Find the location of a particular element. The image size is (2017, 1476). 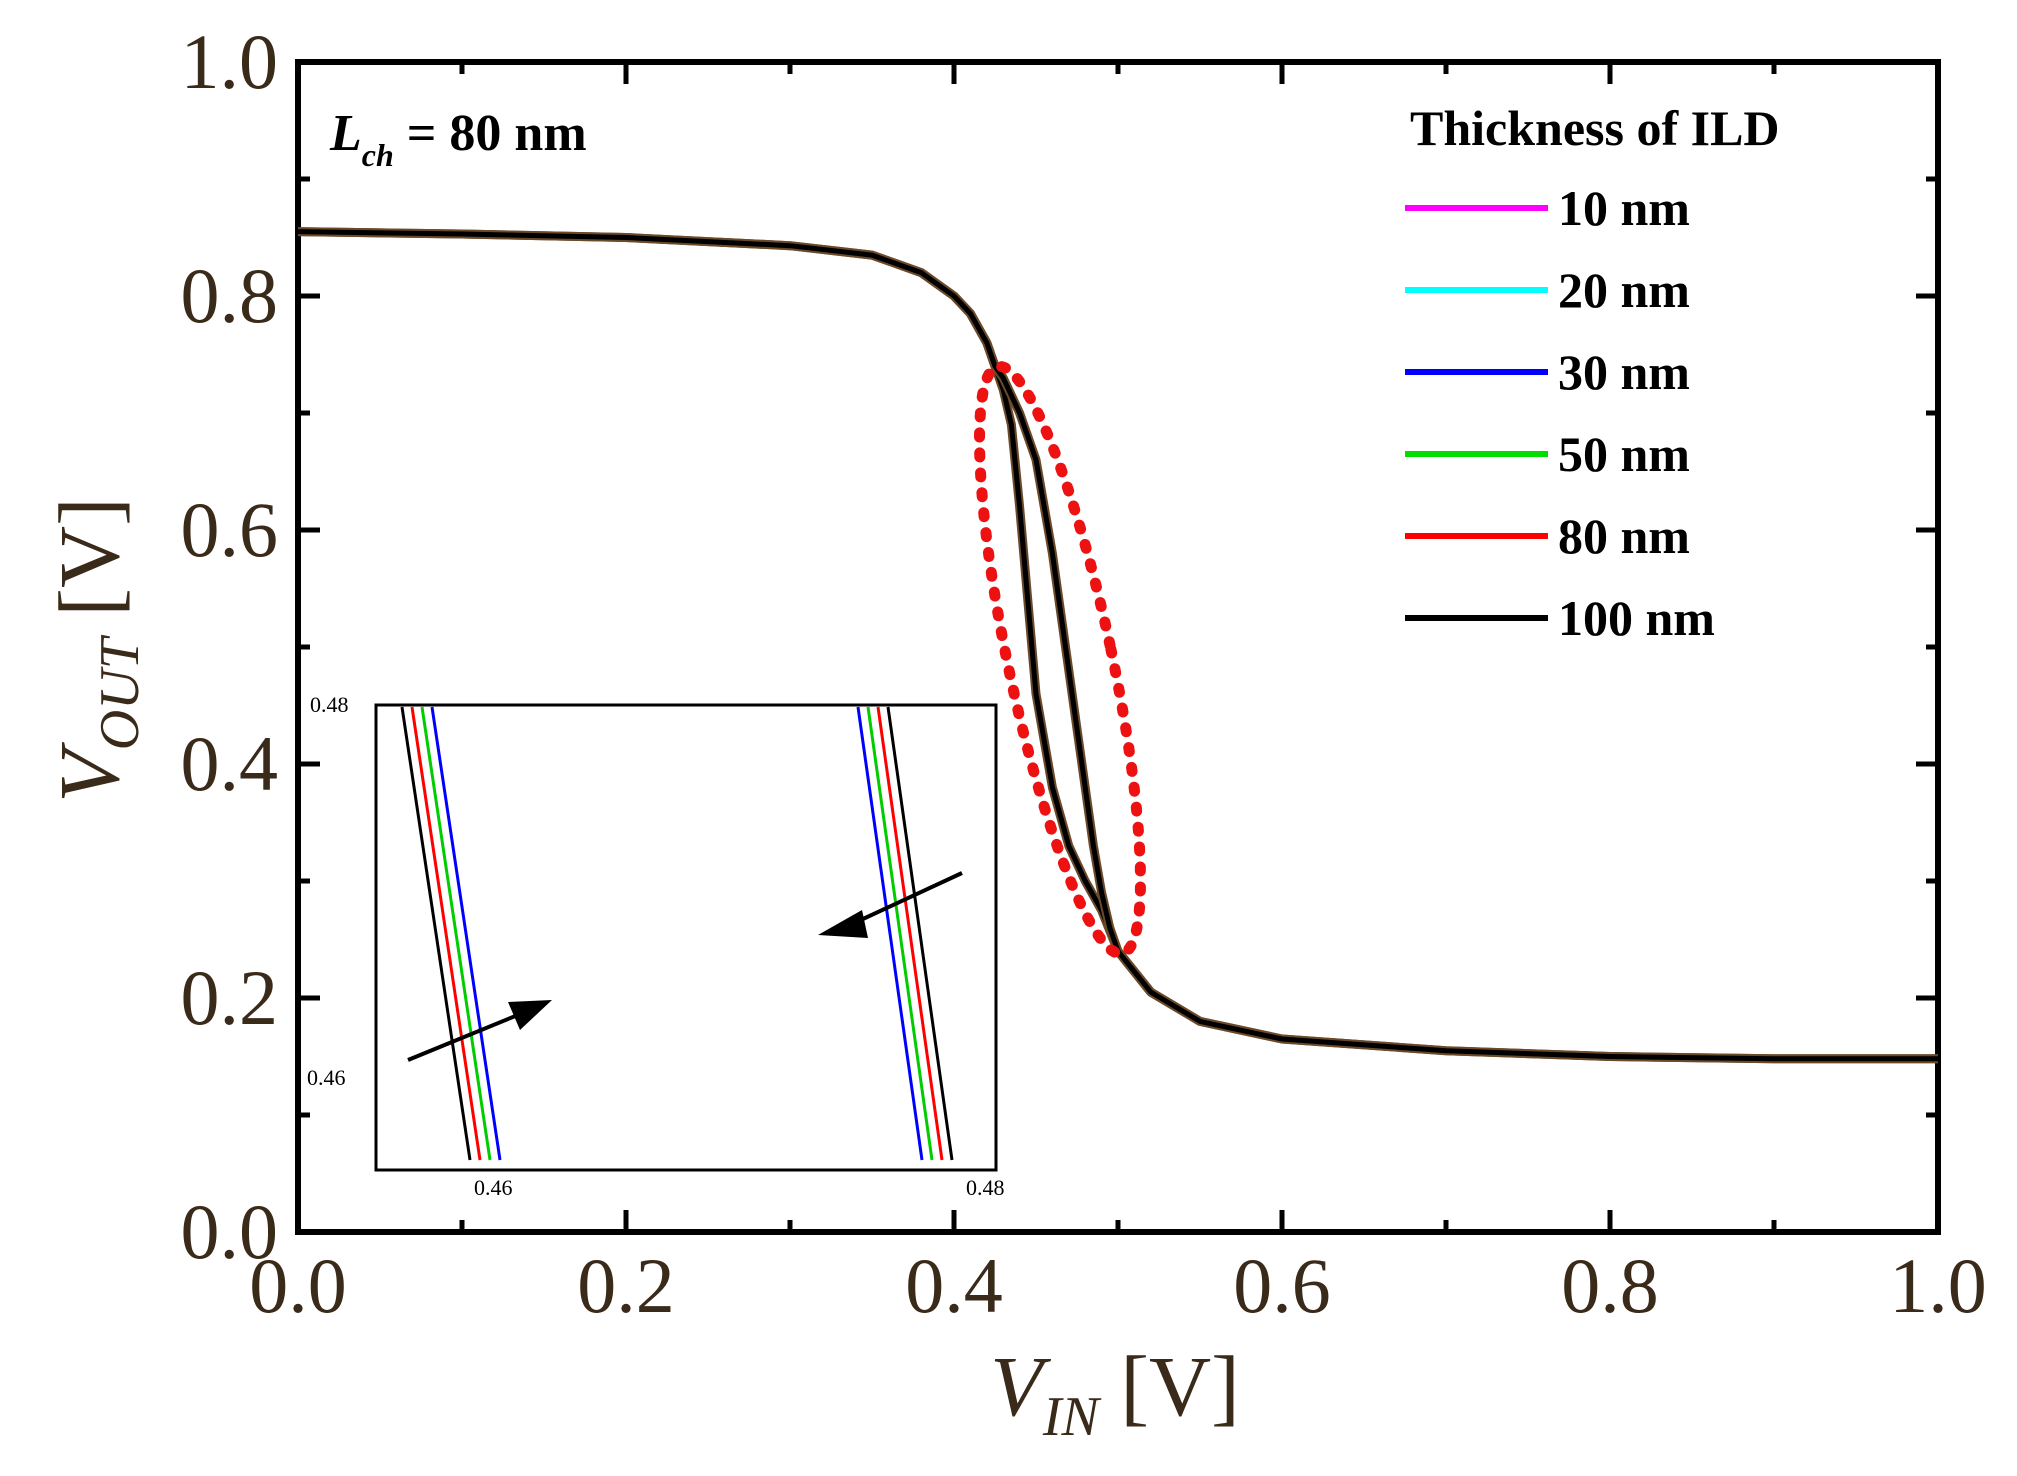

inset-arrow-left-shaft is located at coordinates (906, 899).